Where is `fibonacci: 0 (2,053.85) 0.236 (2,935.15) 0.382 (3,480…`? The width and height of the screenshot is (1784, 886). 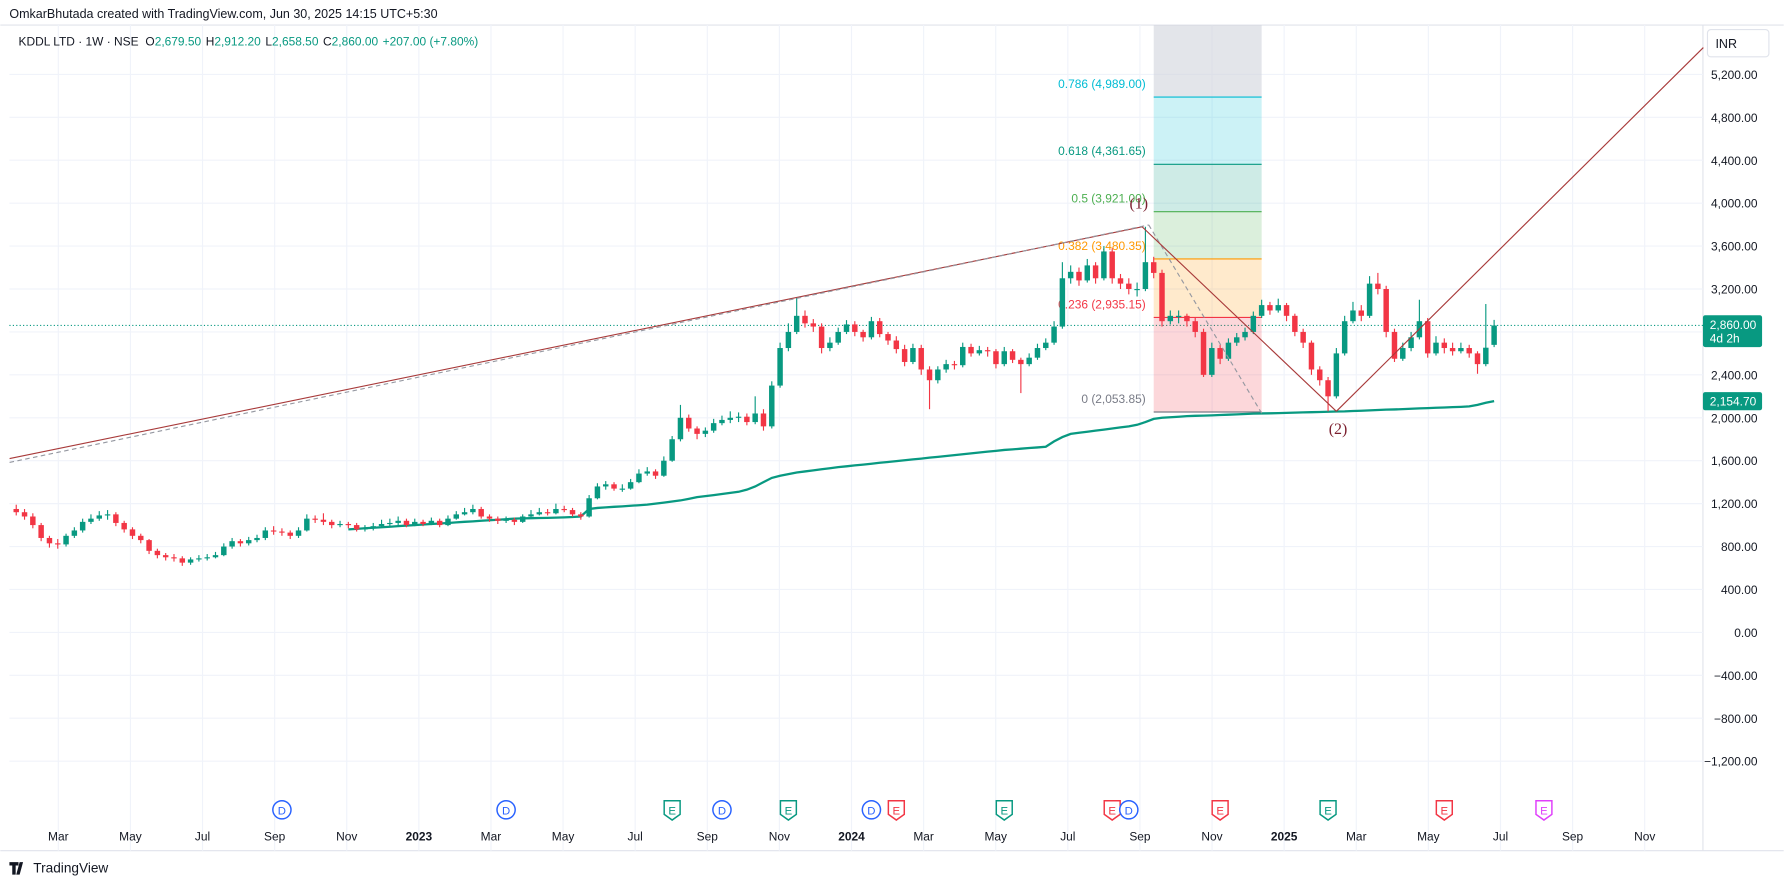
fibonacci: 0 (2,053.85) 0.236 (2,935.15) 0.382 (3,480… is located at coordinates (1160, 219).